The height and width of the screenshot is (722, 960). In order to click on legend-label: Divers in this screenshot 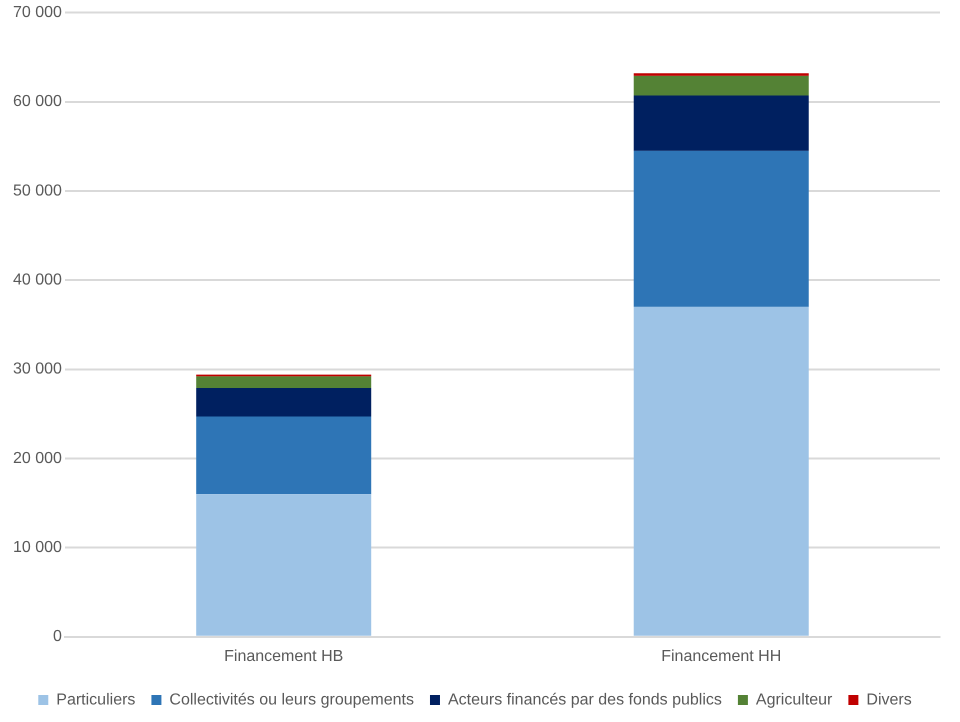, I will do `click(889, 699)`.